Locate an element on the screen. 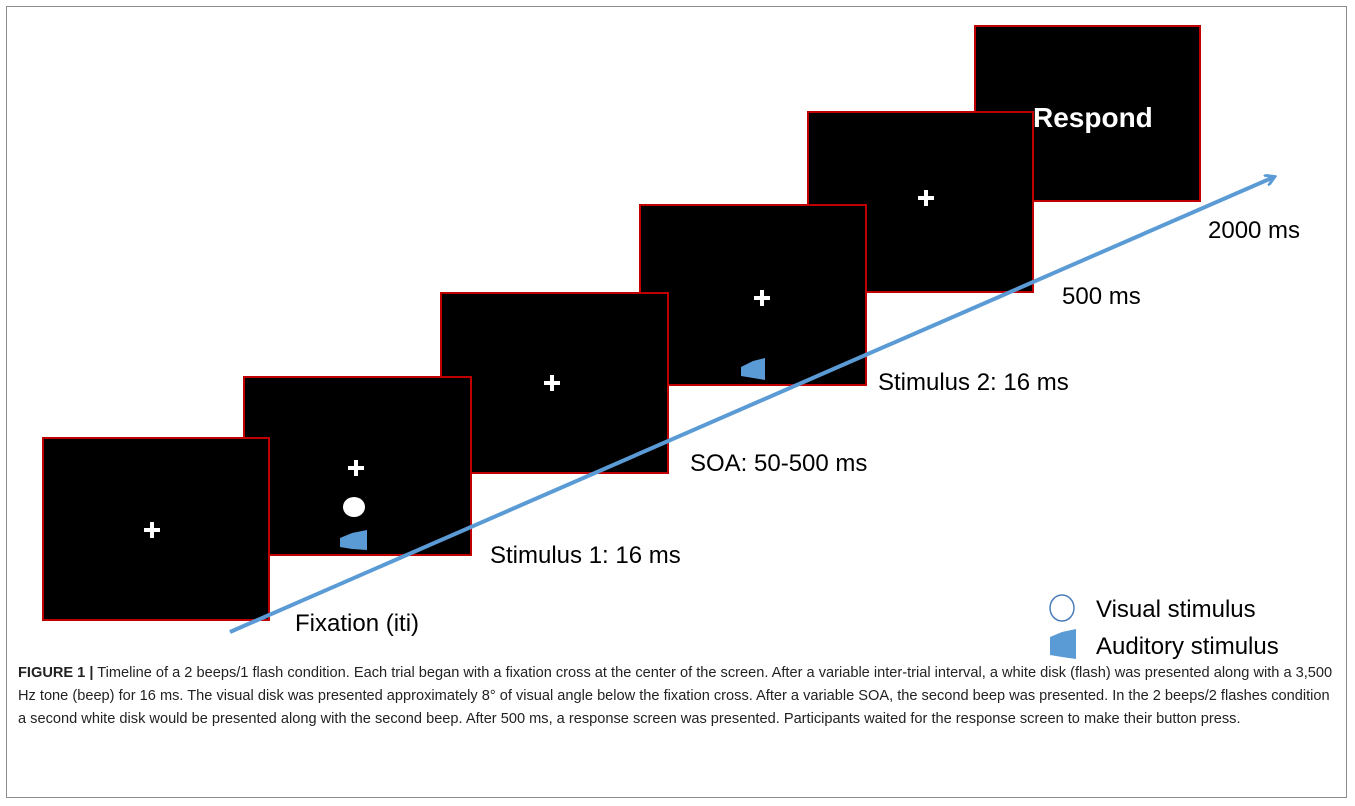 This screenshot has height=806, width=1355. auditory-stimulus-legend-icon is located at coordinates (1063, 644).